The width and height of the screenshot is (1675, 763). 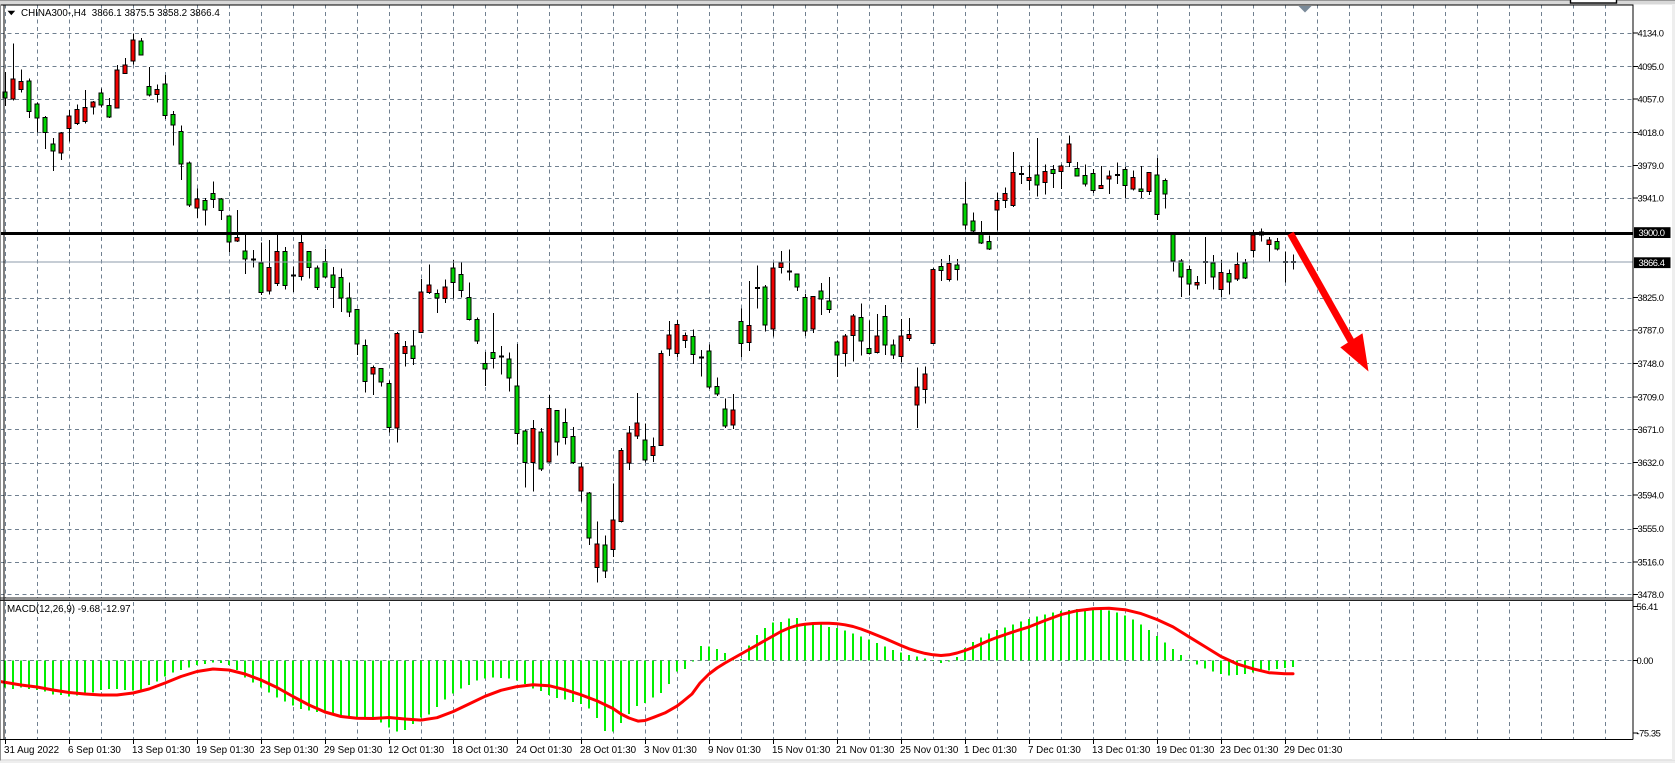 I want to click on svg-text: 0.00, so click(x=1645, y=660).